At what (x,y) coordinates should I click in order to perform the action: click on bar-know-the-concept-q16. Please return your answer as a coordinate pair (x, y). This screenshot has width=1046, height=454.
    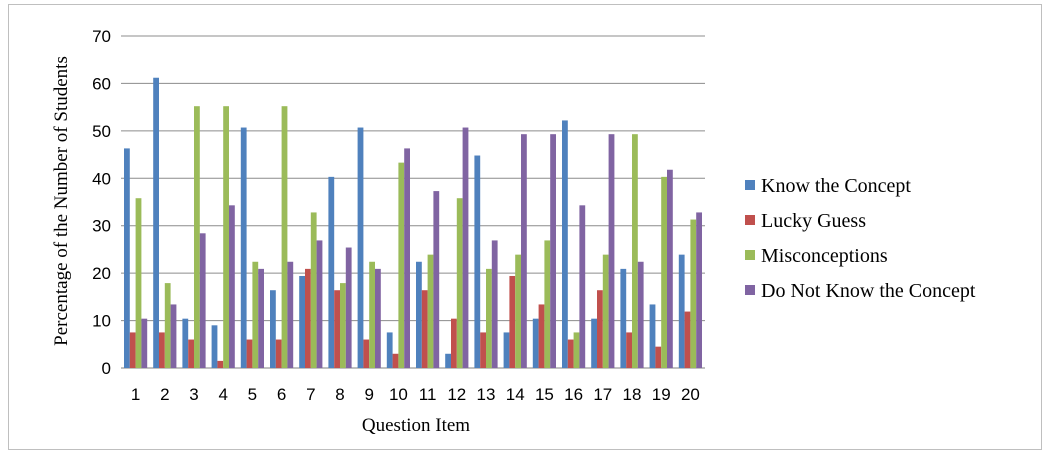
    Looking at the image, I should click on (565, 244).